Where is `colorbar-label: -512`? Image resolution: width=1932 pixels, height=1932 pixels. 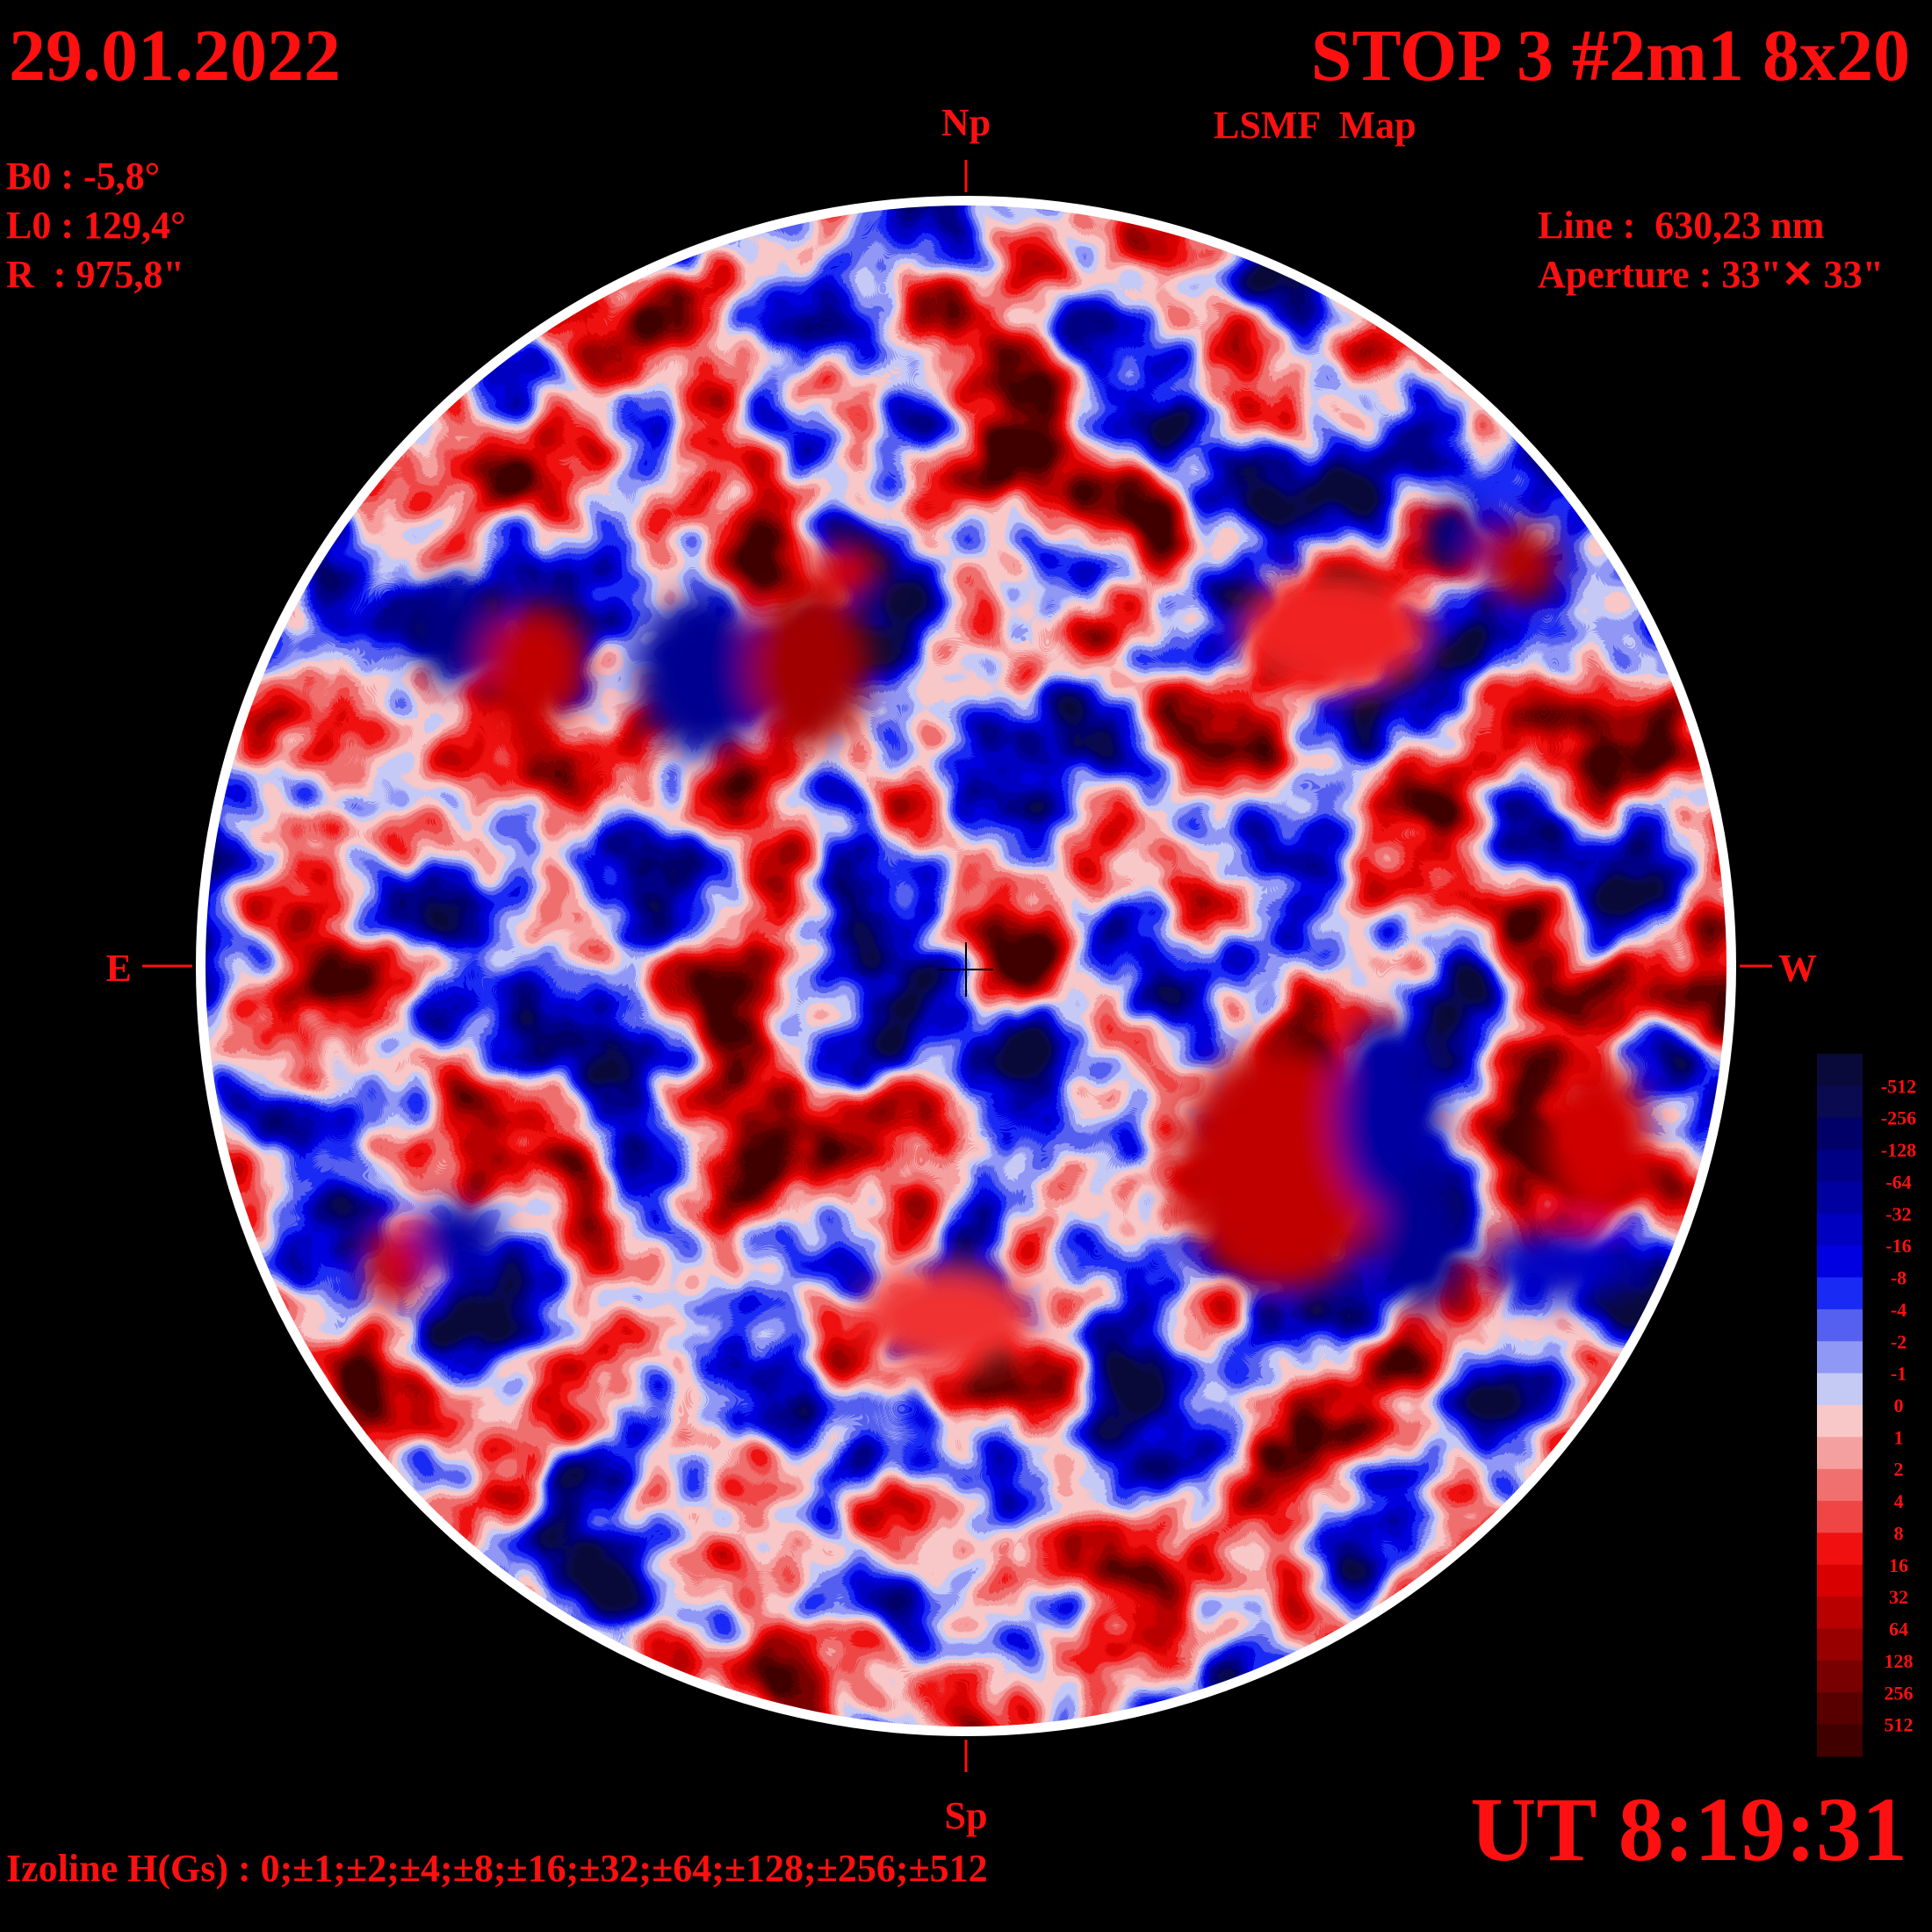 colorbar-label: -512 is located at coordinates (1898, 1086).